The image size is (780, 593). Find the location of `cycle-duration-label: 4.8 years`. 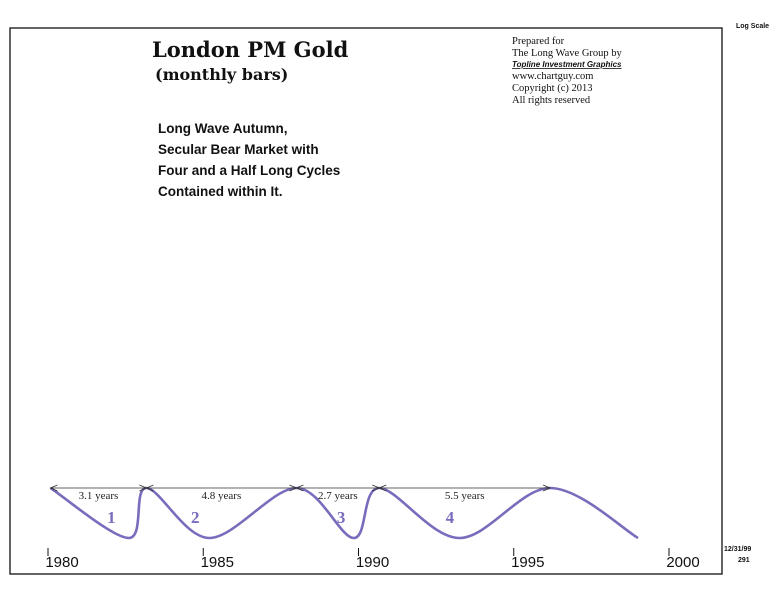

cycle-duration-label: 4.8 years is located at coordinates (222, 496).